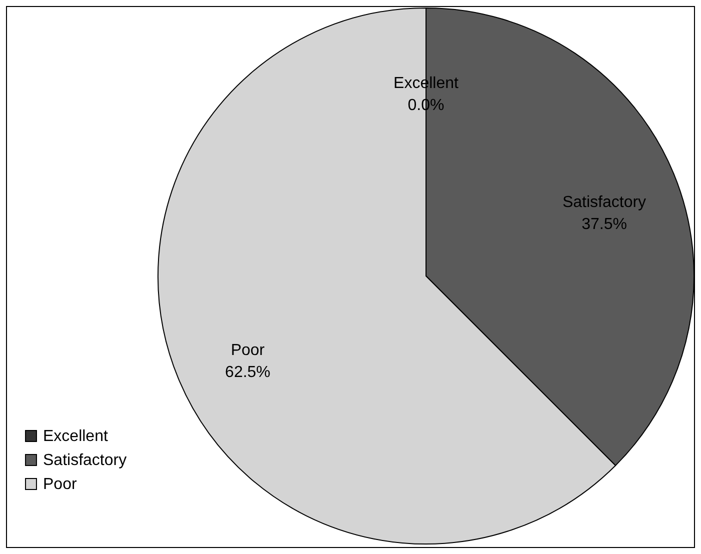  What do you see at coordinates (604, 225) in the screenshot?
I see `data-label: 37.5%` at bounding box center [604, 225].